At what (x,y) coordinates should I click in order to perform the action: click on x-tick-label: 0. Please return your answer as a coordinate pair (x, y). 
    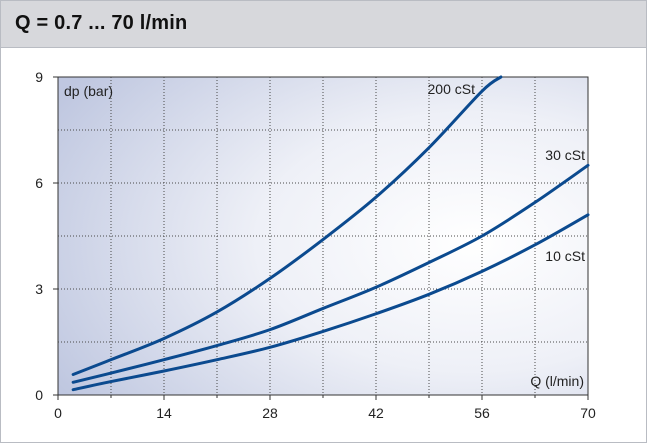
    Looking at the image, I should click on (58, 413).